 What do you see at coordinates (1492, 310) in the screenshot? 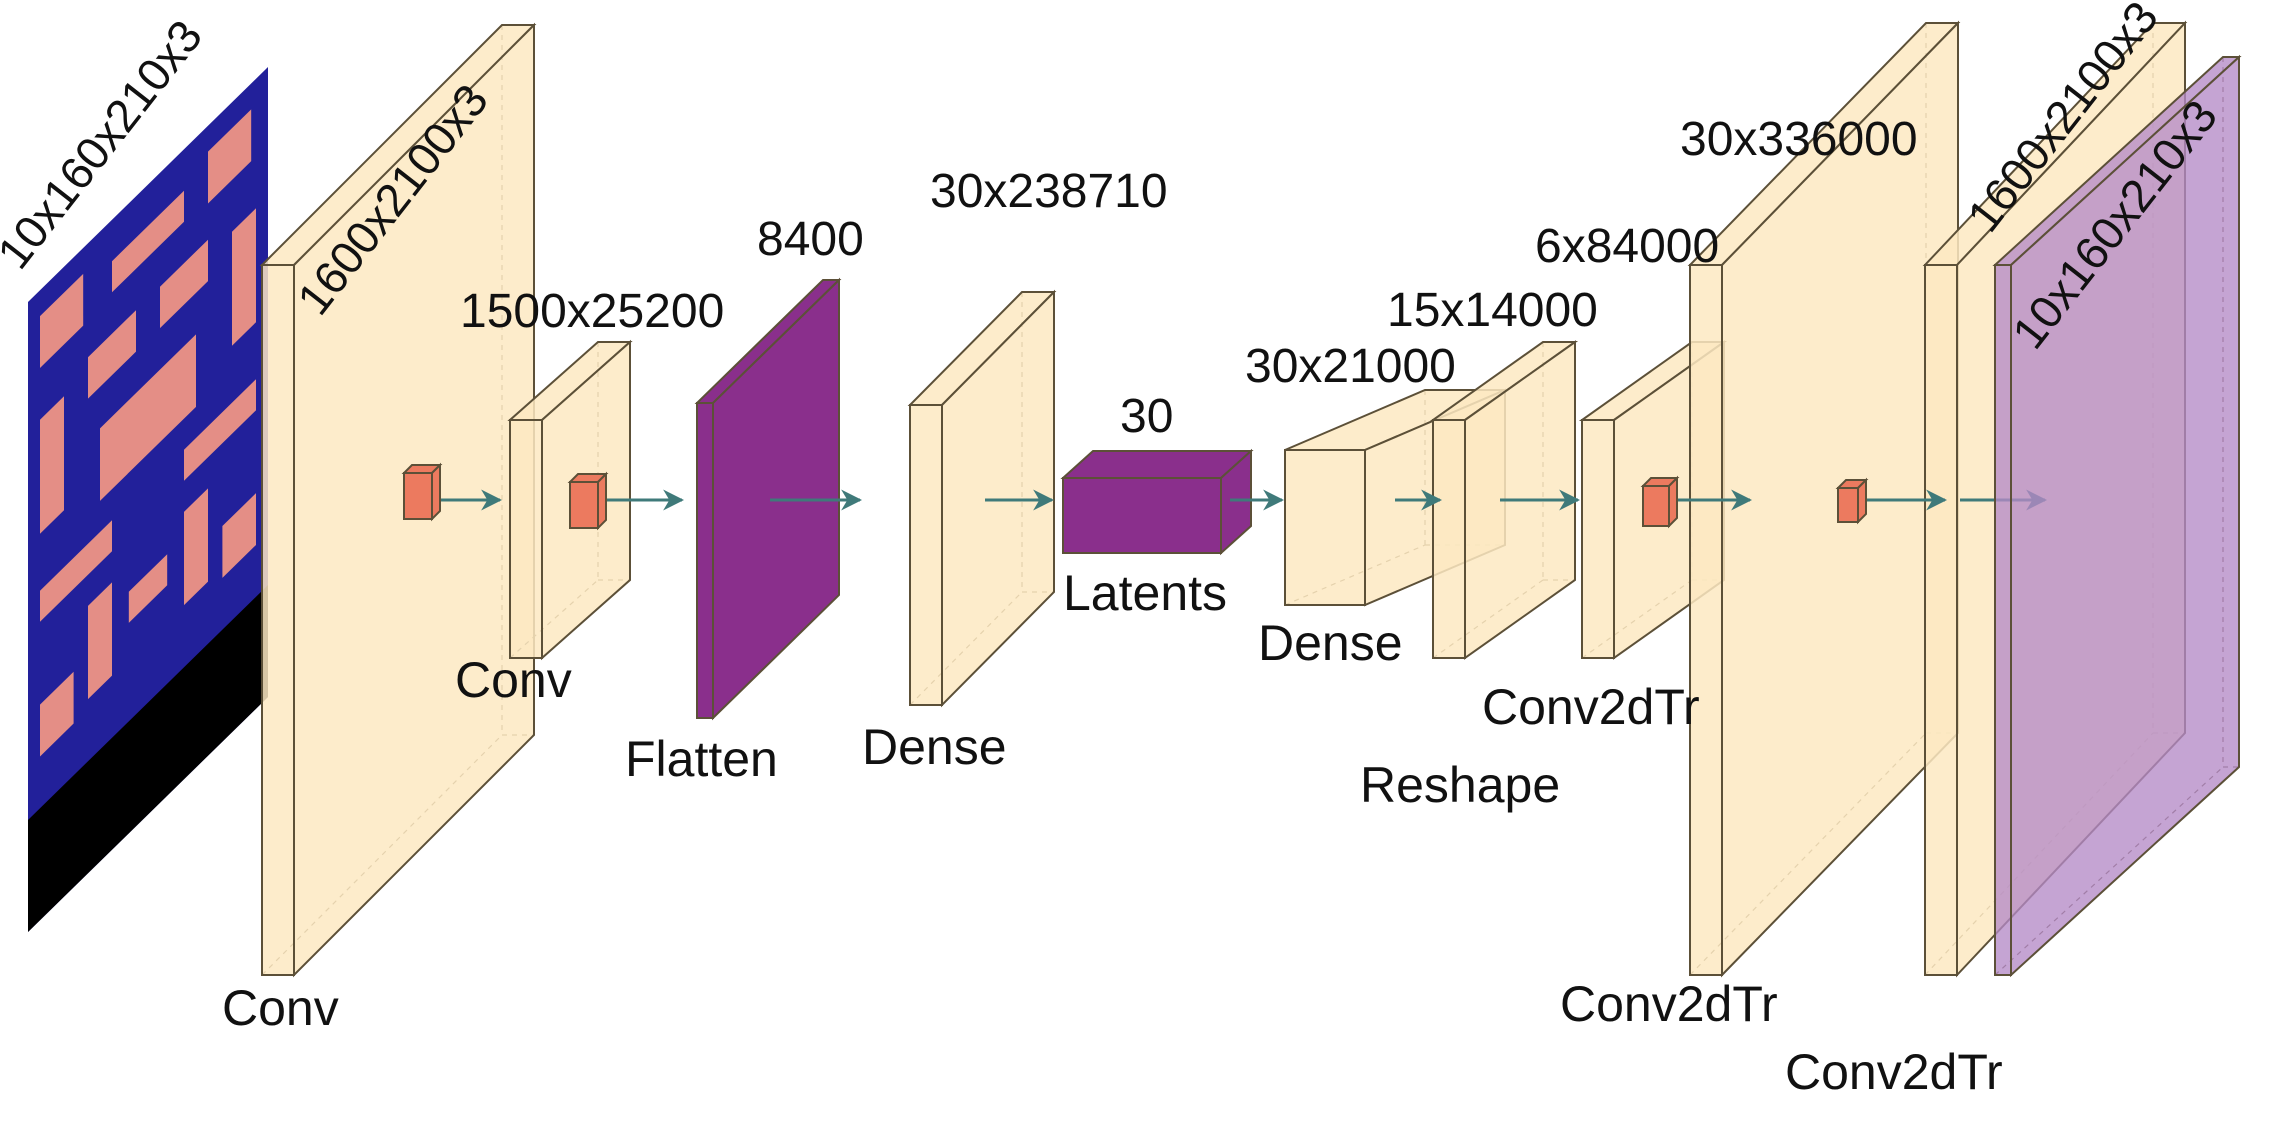
I see `reshape-dim-label: 15x14000` at bounding box center [1492, 310].